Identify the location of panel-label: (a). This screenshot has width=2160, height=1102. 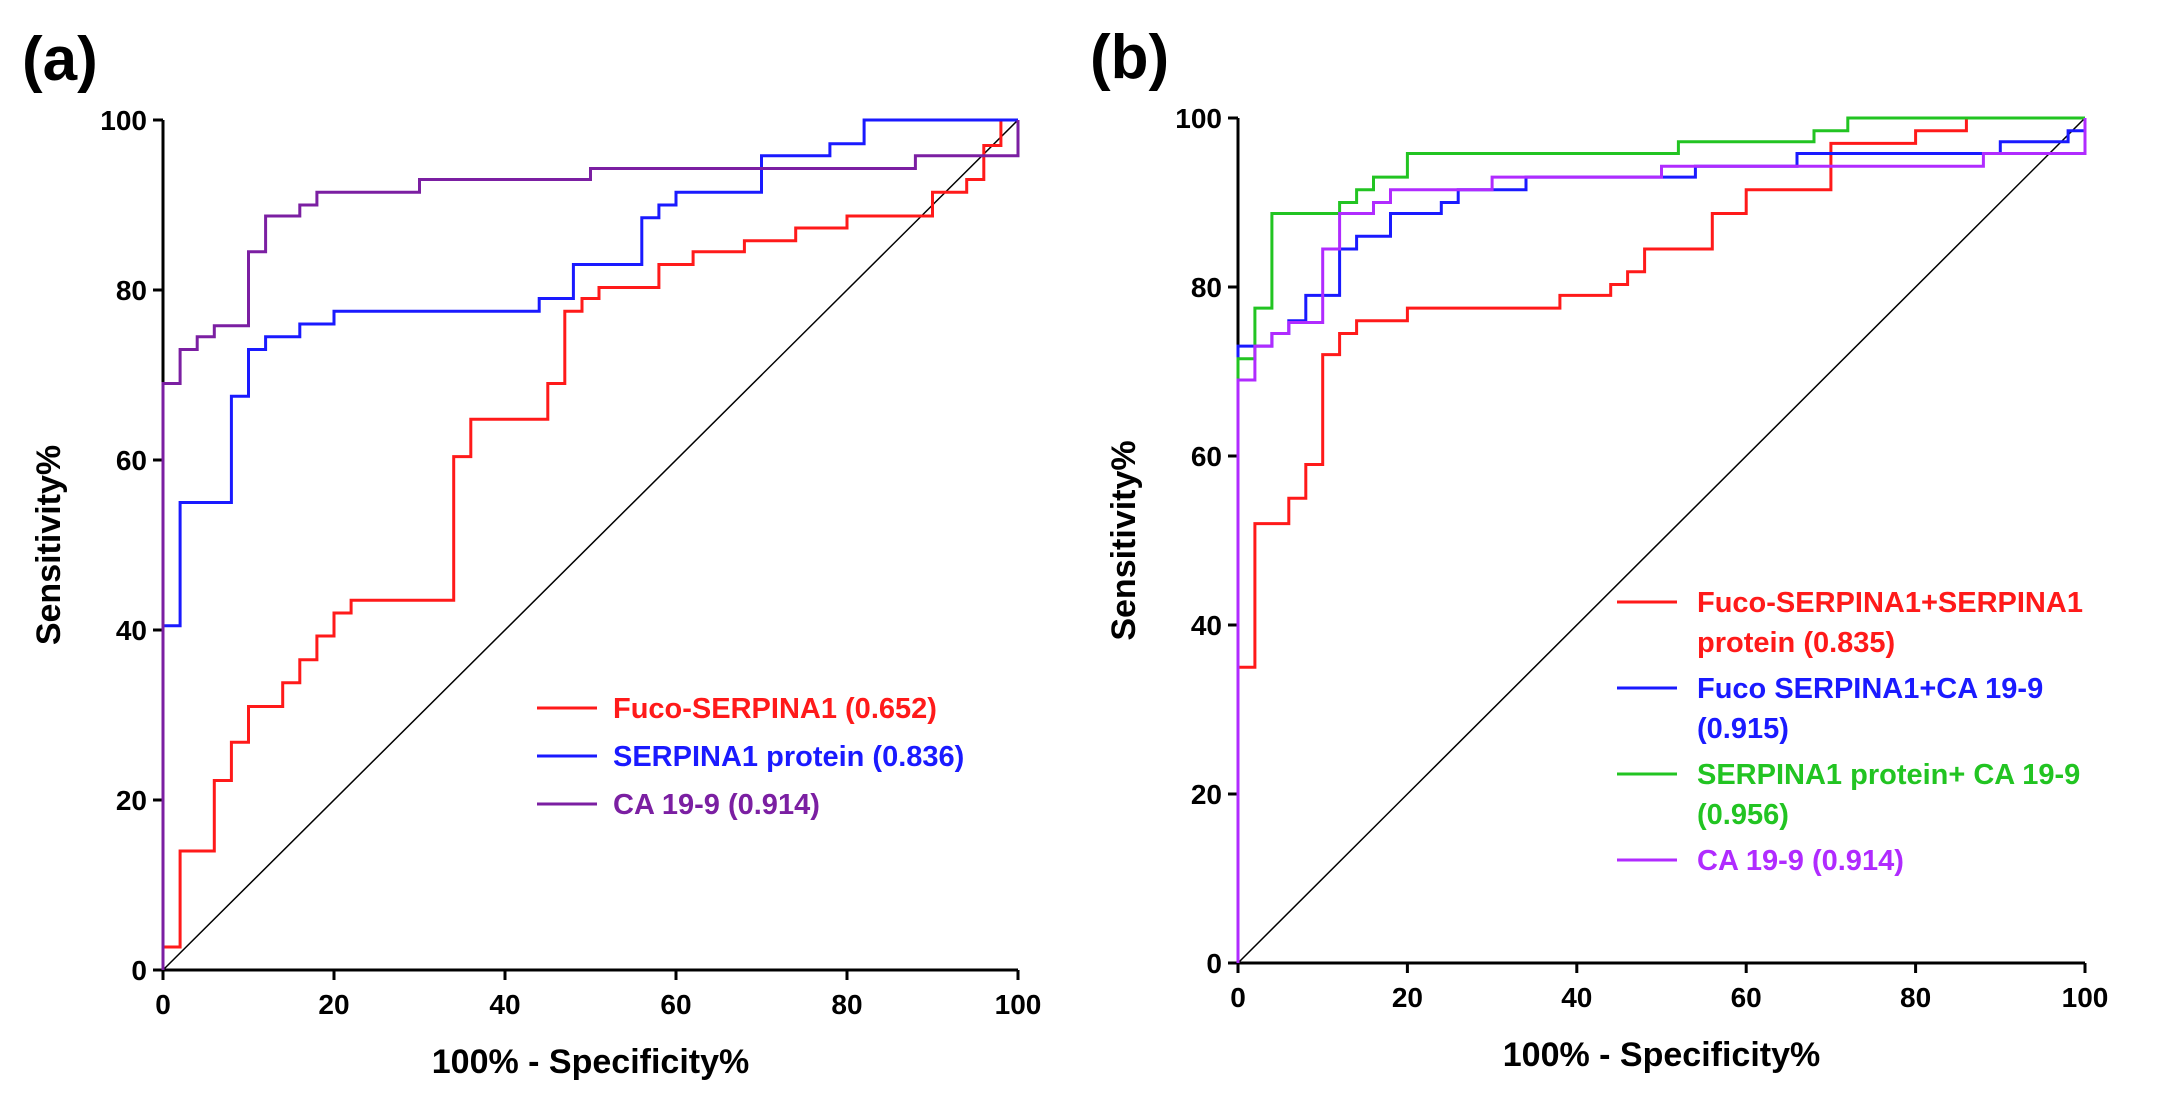
(60, 59).